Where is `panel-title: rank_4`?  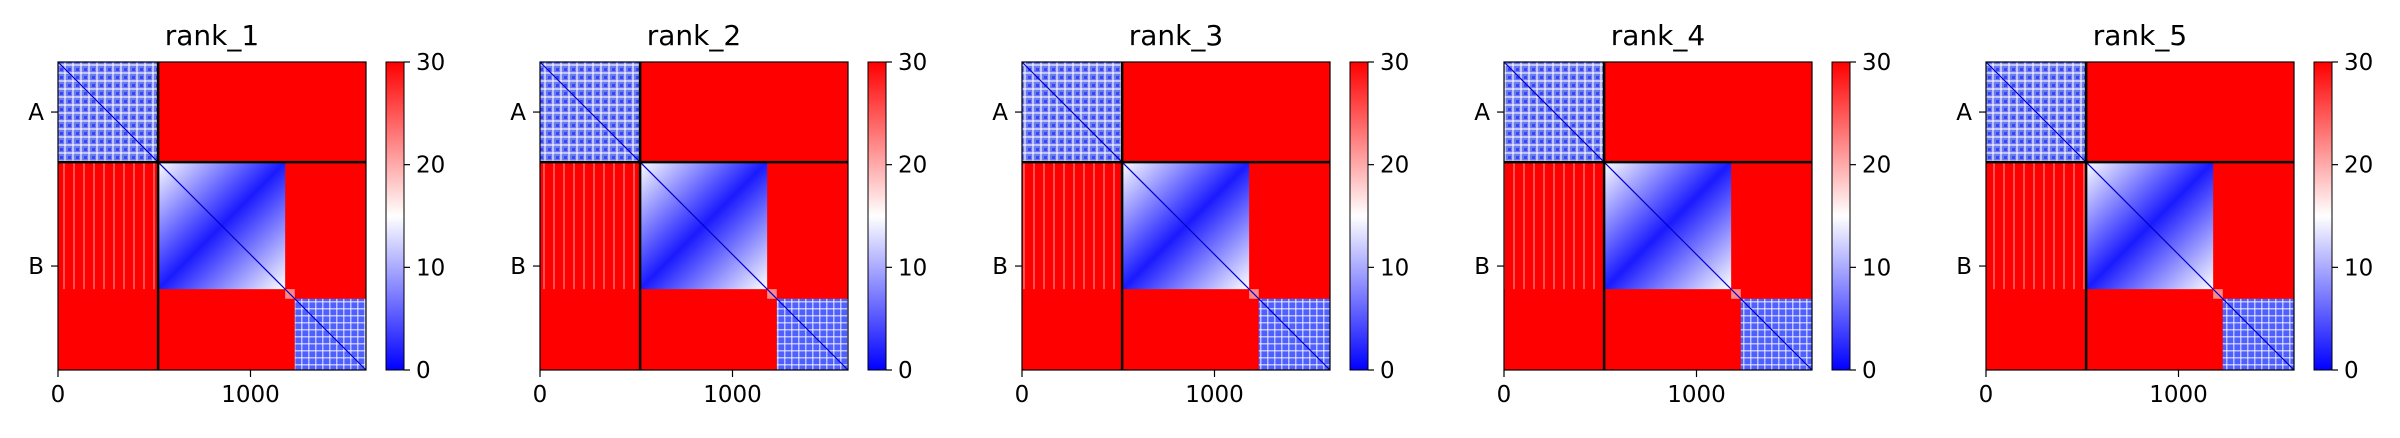
panel-title: rank_4 is located at coordinates (1658, 35).